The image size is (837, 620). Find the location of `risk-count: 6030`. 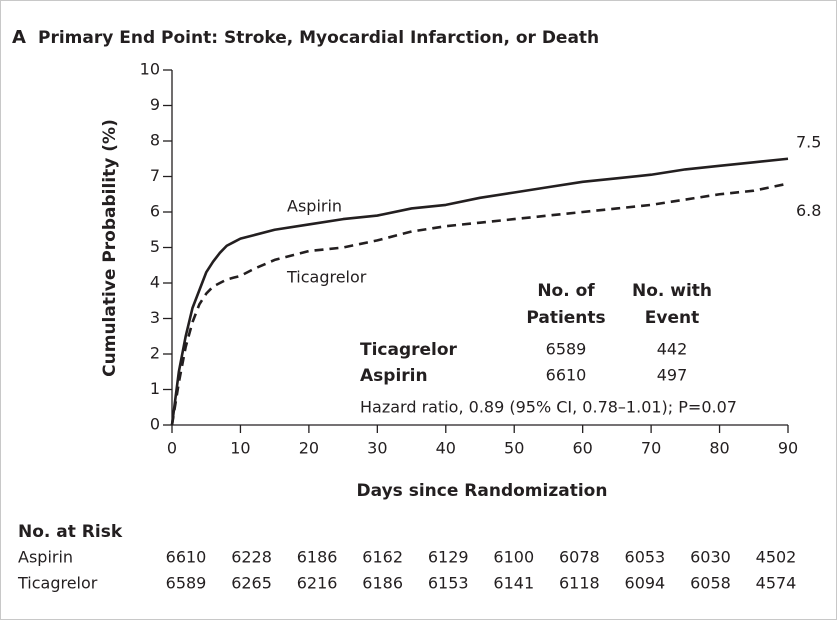

risk-count: 6030 is located at coordinates (710, 557).